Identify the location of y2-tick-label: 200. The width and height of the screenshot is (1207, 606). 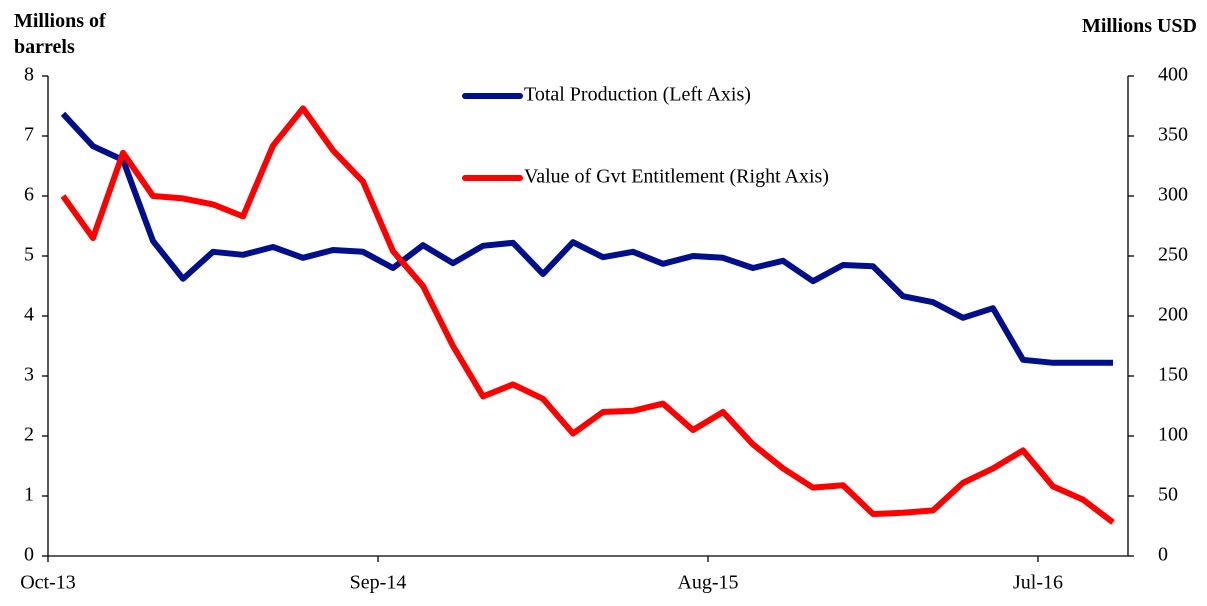
(1173, 315).